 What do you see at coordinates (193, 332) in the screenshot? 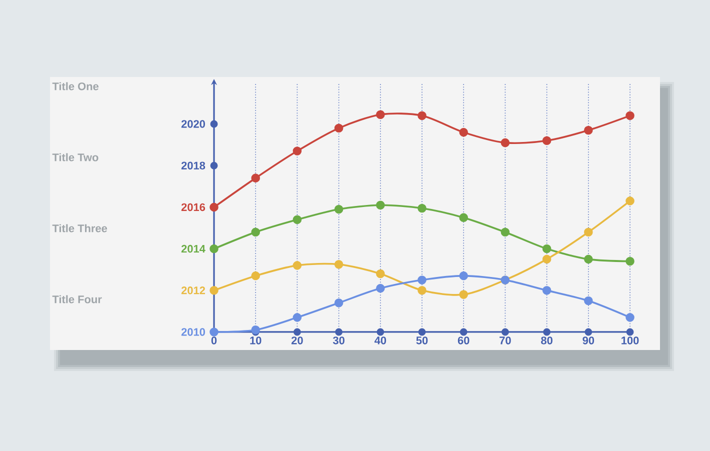
I see `y-tick-label: 2010` at bounding box center [193, 332].